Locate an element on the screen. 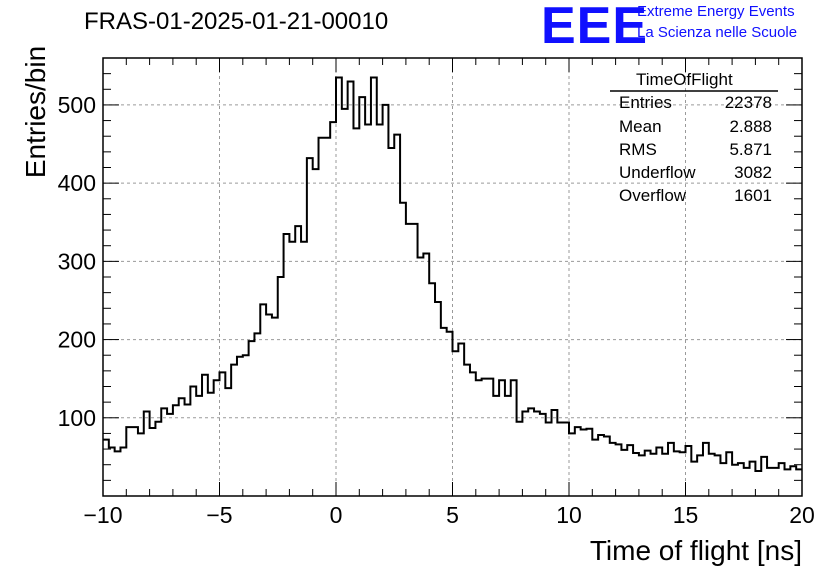  y-tick-label: 100 is located at coordinates (77, 418).